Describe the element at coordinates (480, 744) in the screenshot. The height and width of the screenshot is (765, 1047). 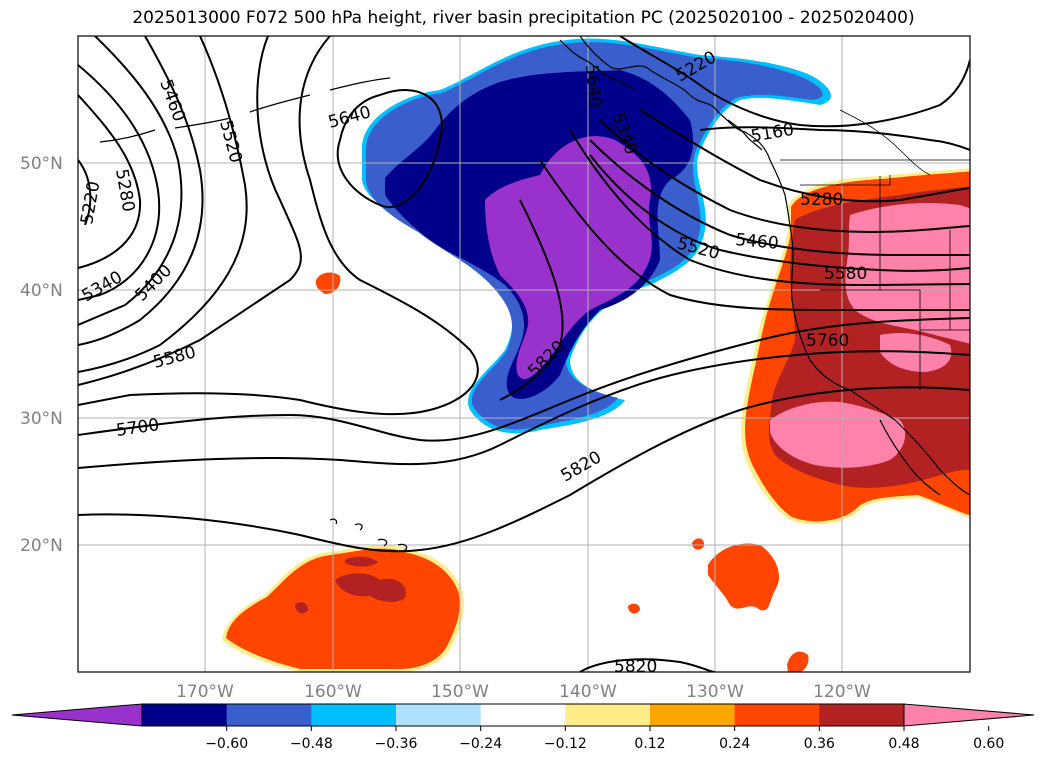
I see `colorbar-tick-label: −0.24` at that location.